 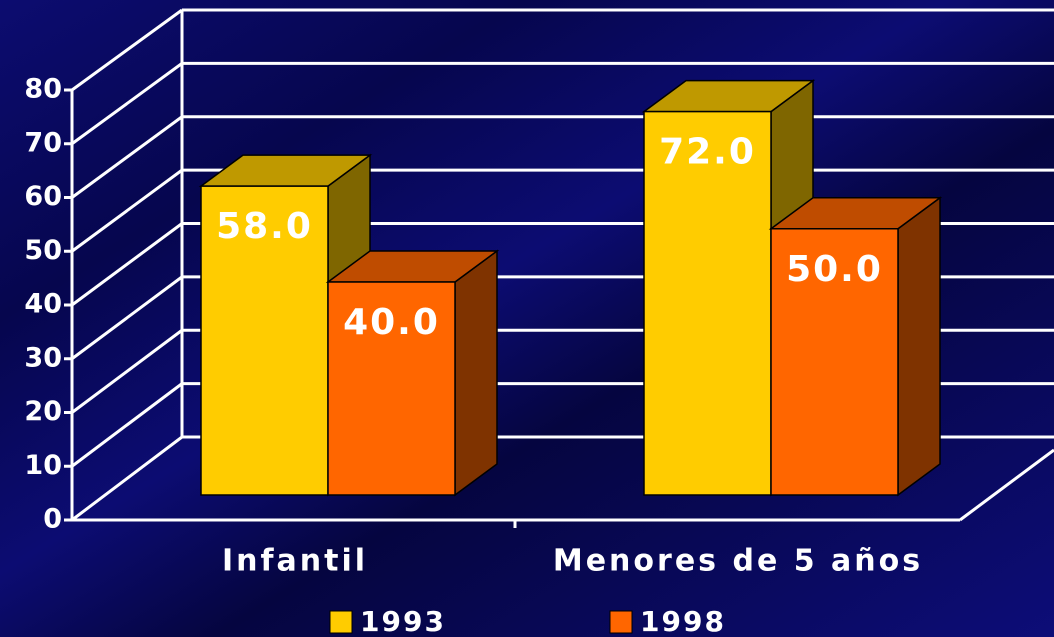 I want to click on data-label: 58.0, so click(x=264, y=226).